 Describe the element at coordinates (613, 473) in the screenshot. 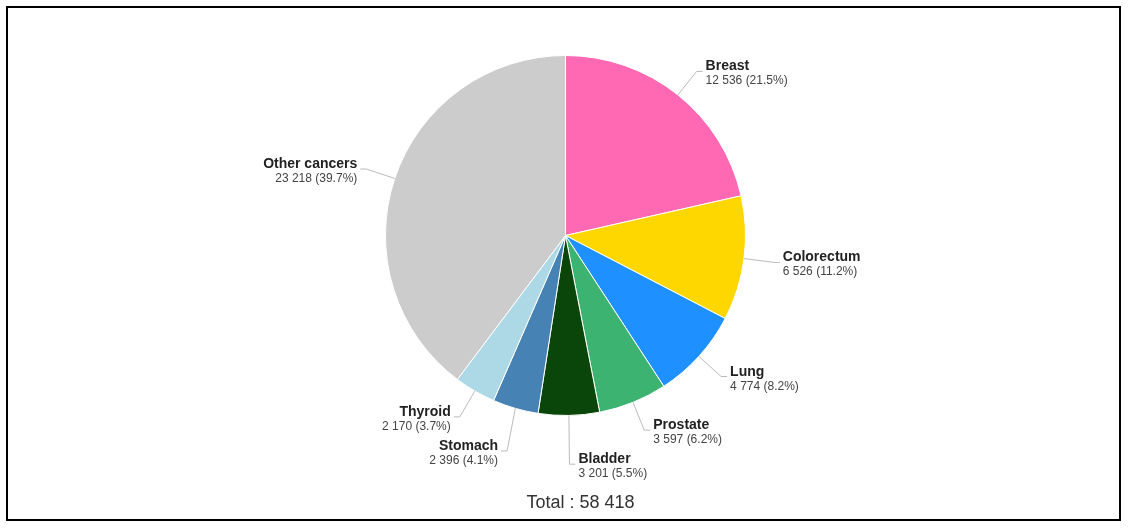

I see `data-label: 3 201 (5.5%)` at that location.